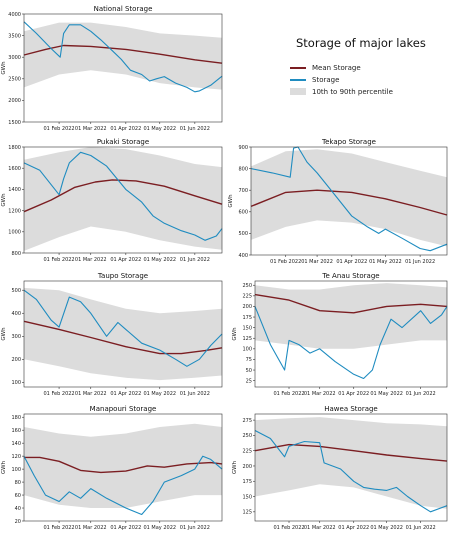 Image resolution: width=451 pixels, height=535 pixels. Describe the element at coordinates (16, 470) in the screenshot. I see `y-tick-label: 100` at that location.